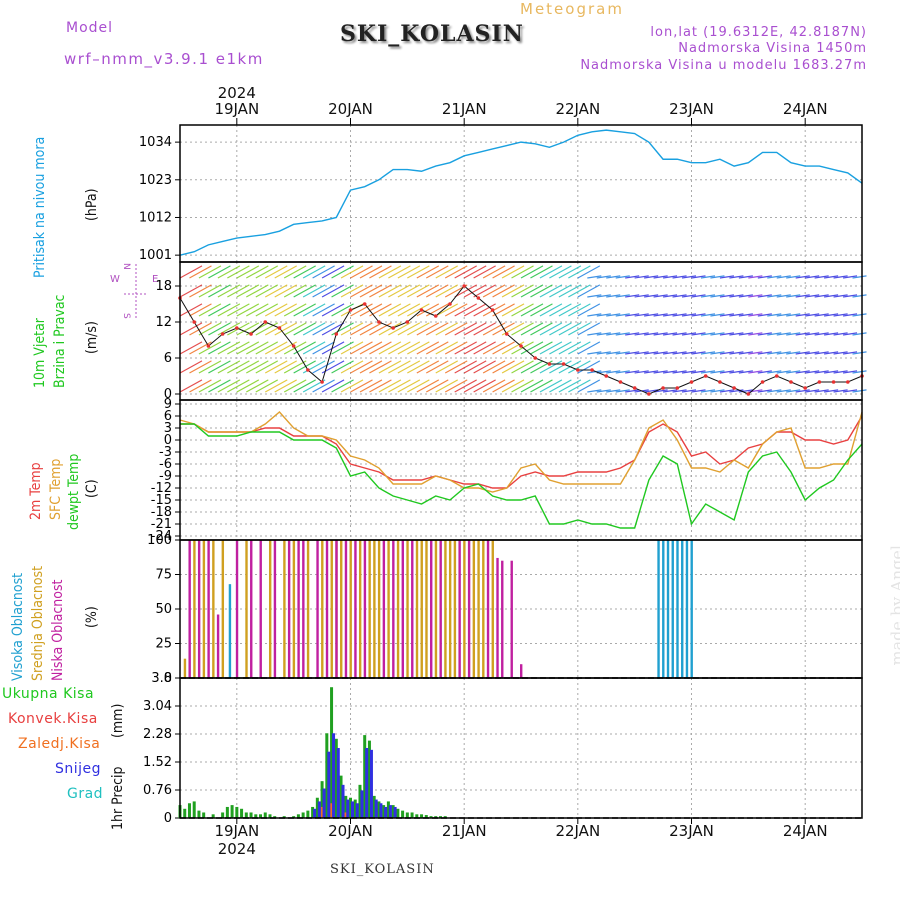 This screenshot has height=900, width=900. What do you see at coordinates (78, 769) in the screenshot?
I see `legend-snow: Snijeg` at bounding box center [78, 769].